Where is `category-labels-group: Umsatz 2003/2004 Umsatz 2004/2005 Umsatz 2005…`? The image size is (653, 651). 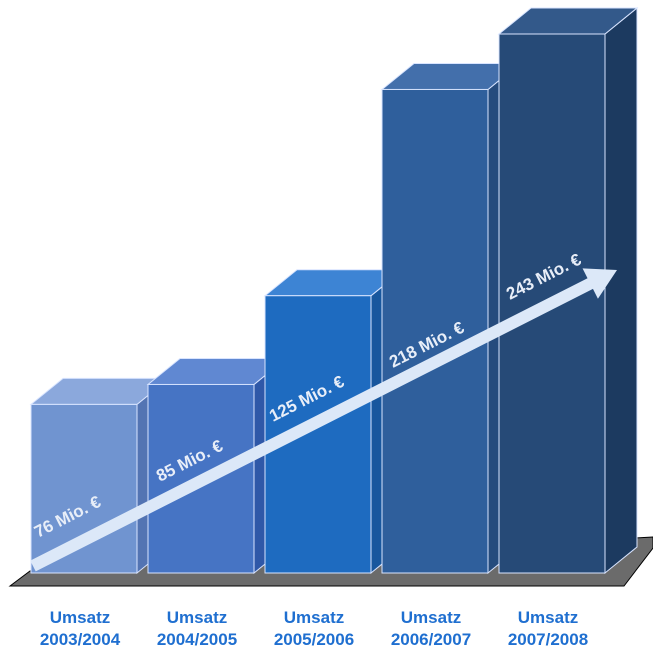 category-labels-group: Umsatz 2003/2004 Umsatz 2004/2005 Umsatz 2005… is located at coordinates (314, 628).